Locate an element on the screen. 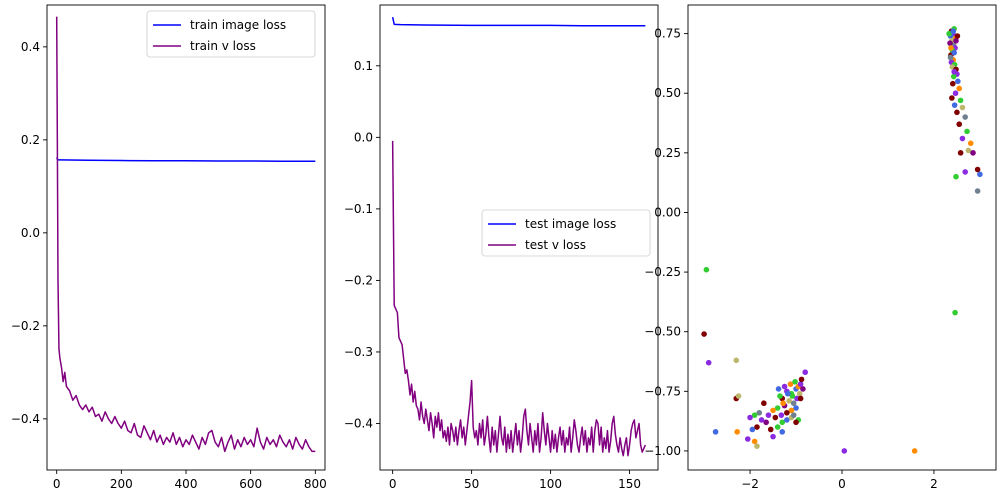  legend-label-0: train image loss is located at coordinates (238, 25).